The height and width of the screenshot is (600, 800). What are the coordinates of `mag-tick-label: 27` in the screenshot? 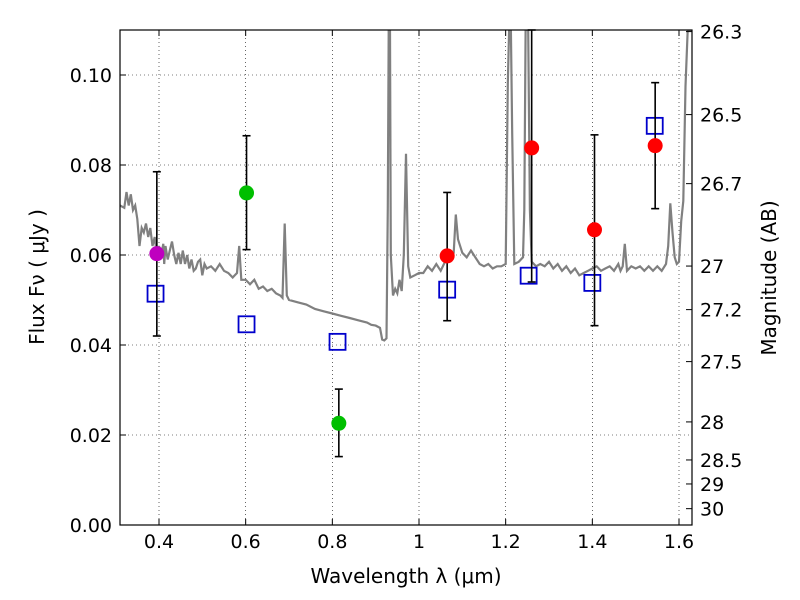 It's located at (712, 267).